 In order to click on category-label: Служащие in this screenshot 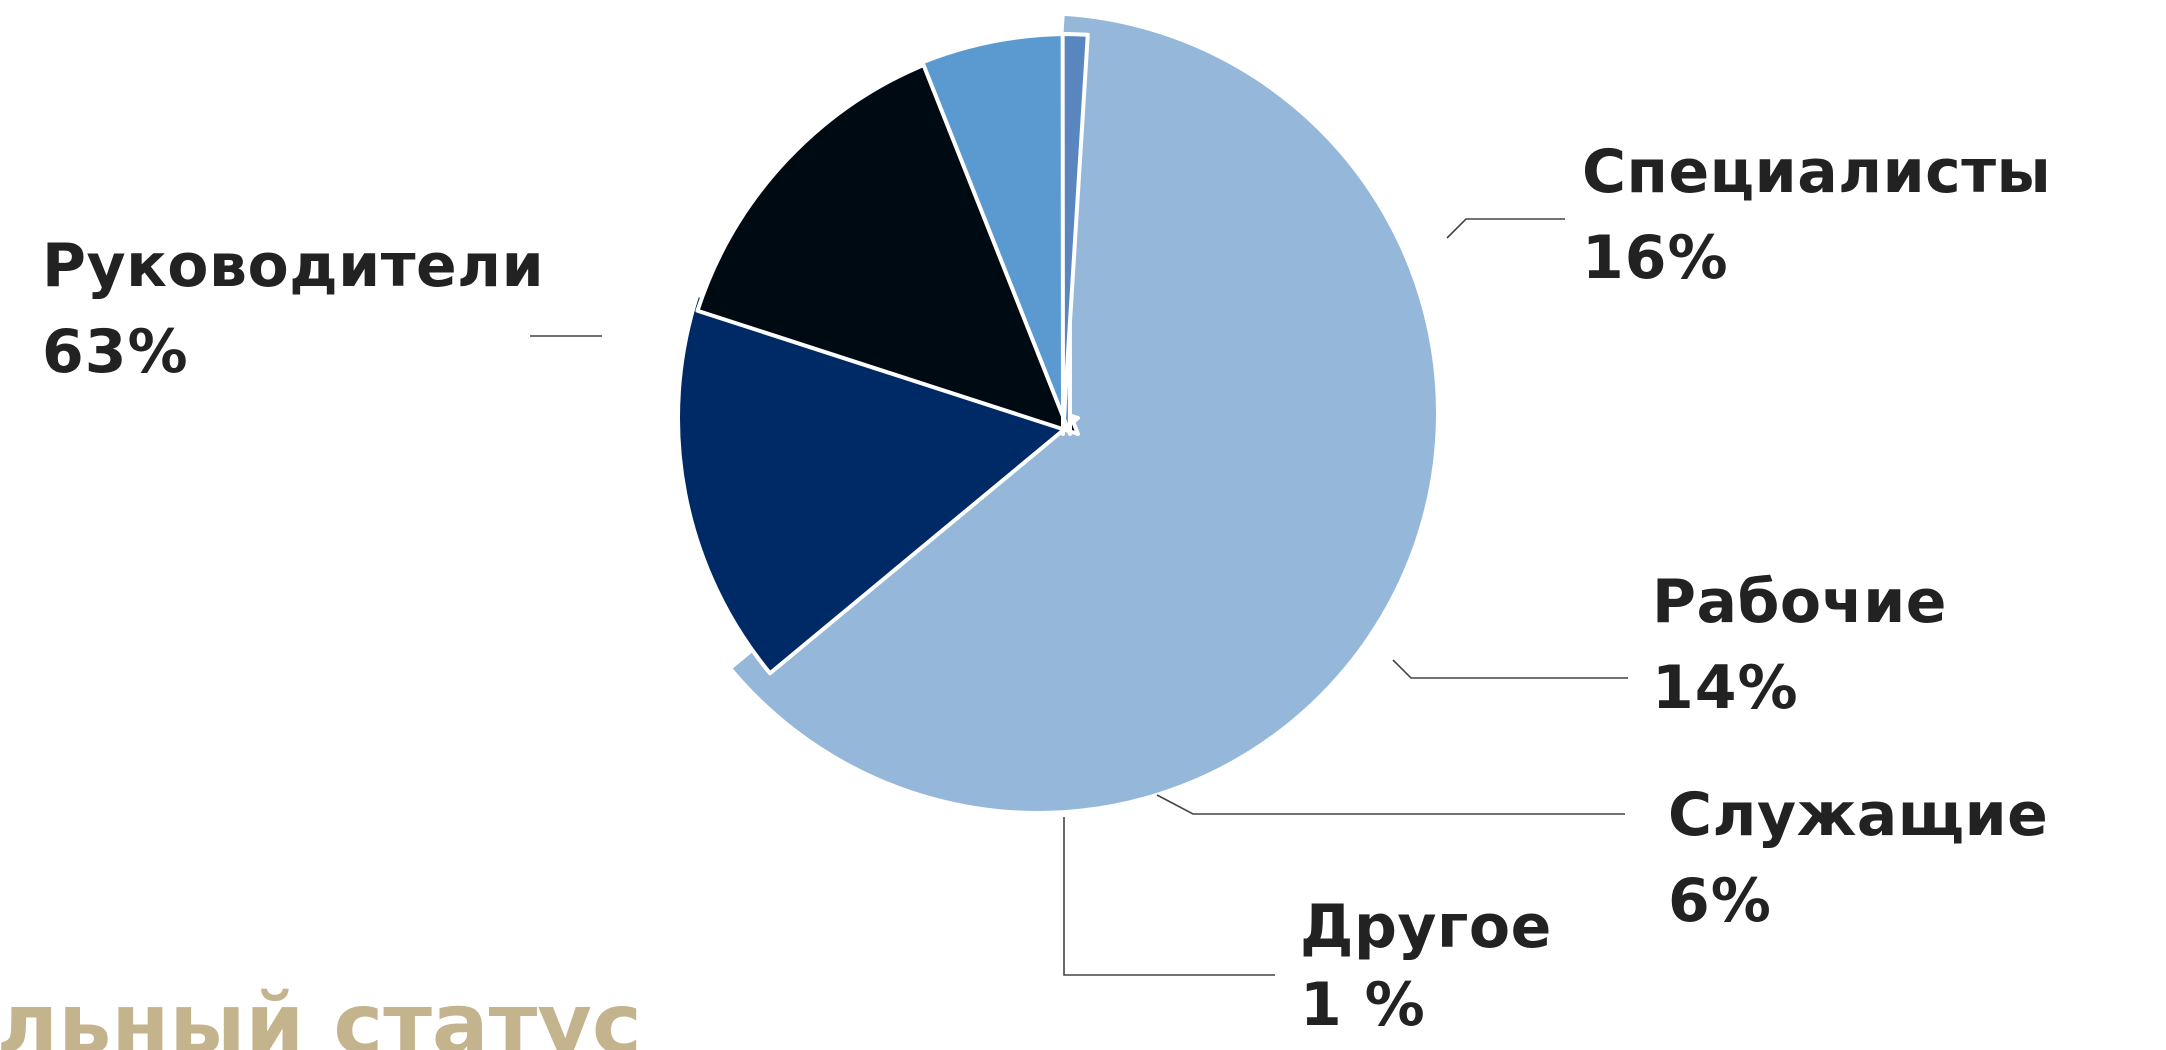, I will do `click(1858, 815)`.